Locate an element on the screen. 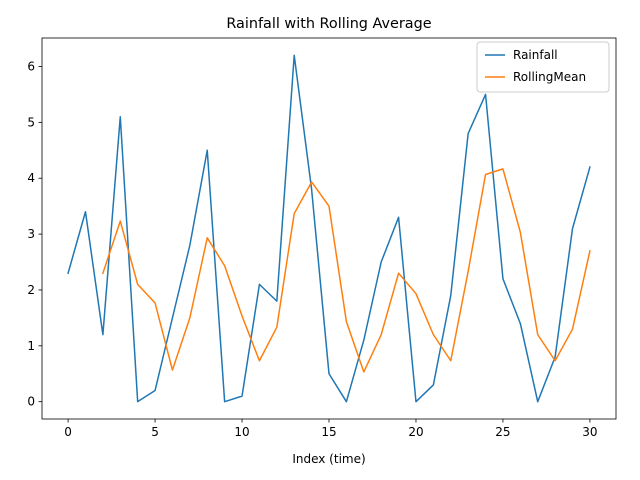 The image size is (640, 480). y-tick-label: 6 is located at coordinates (31, 66).